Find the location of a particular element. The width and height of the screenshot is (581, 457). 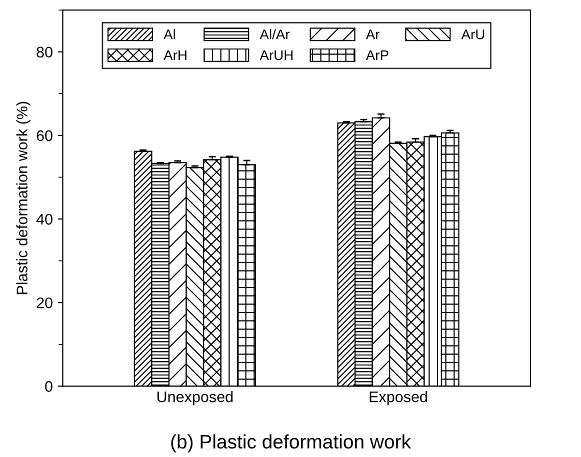

y-tick-label: 60 is located at coordinates (44, 136).